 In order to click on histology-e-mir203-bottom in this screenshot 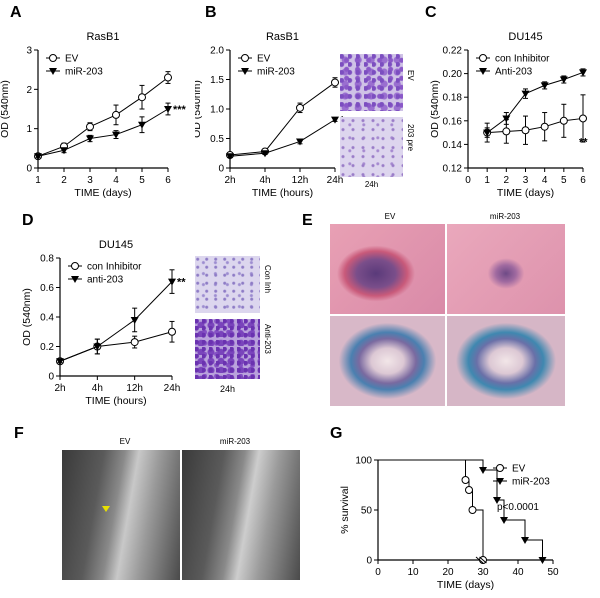, I will do `click(506, 361)`.